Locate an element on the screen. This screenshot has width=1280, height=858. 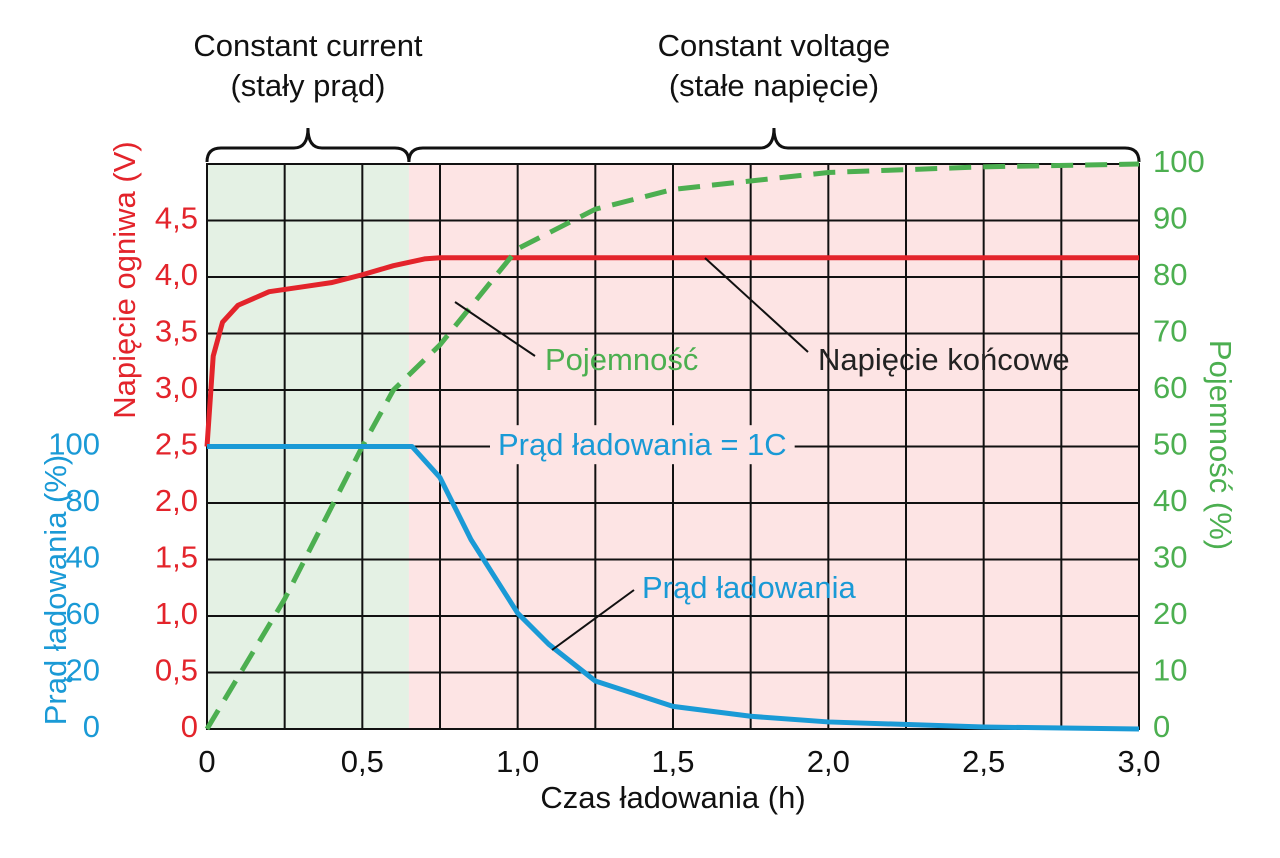
label-bg is located at coordinates (642, 445).